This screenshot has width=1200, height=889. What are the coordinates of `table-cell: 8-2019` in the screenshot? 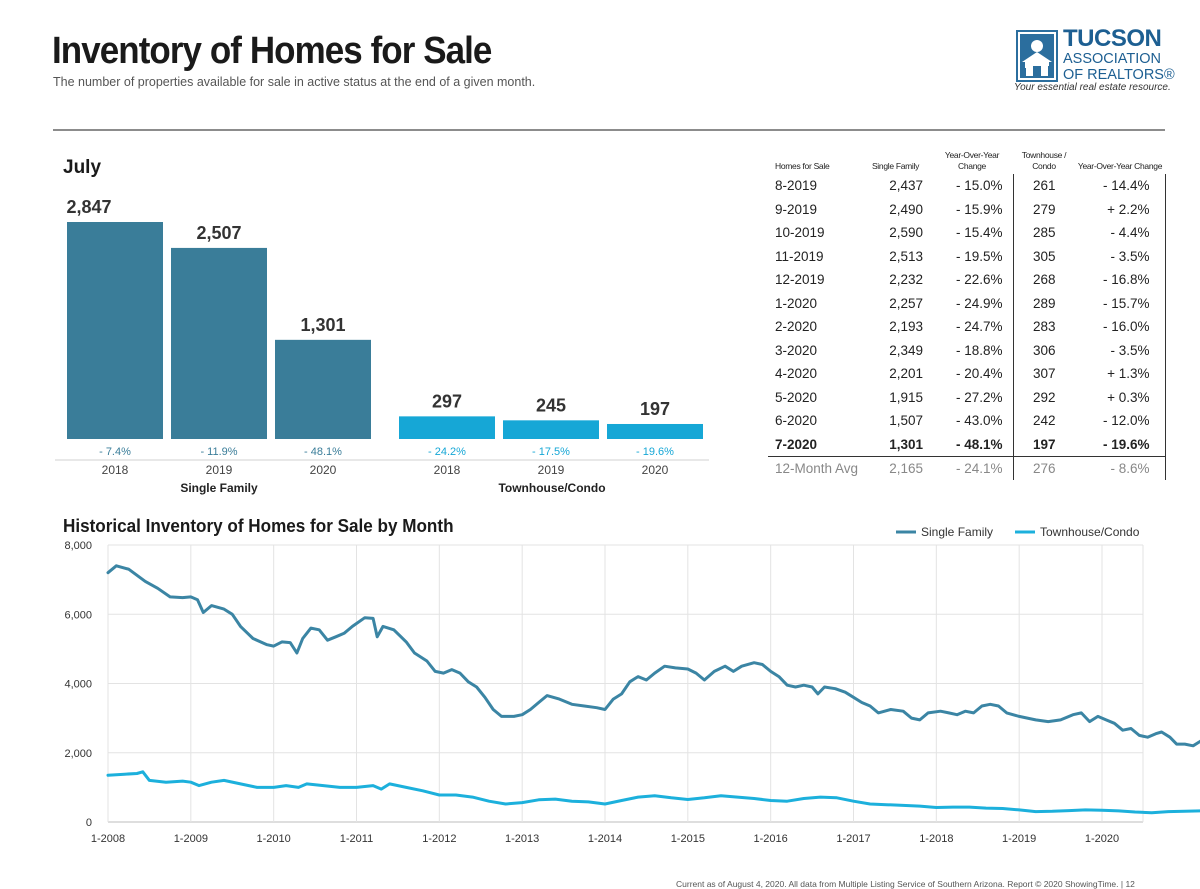 It's located at (796, 186).